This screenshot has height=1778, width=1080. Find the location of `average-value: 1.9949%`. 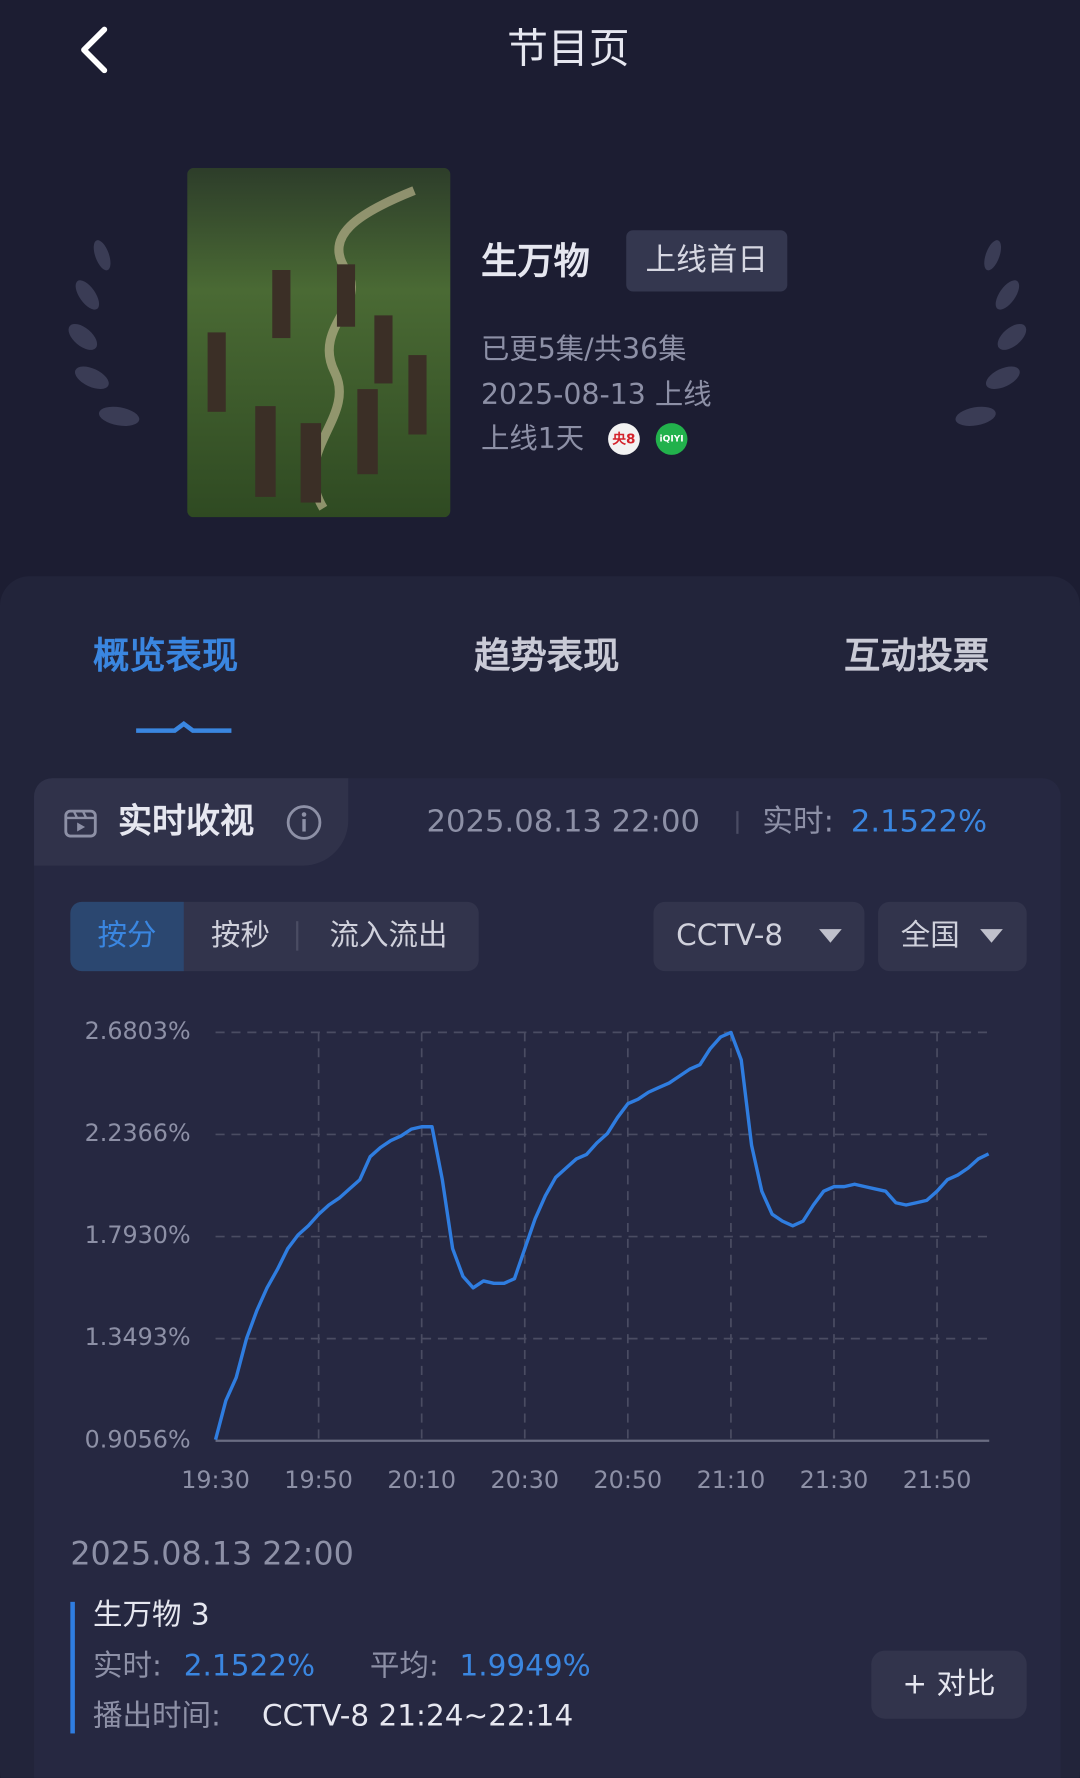

average-value: 1.9949% is located at coordinates (525, 1666).